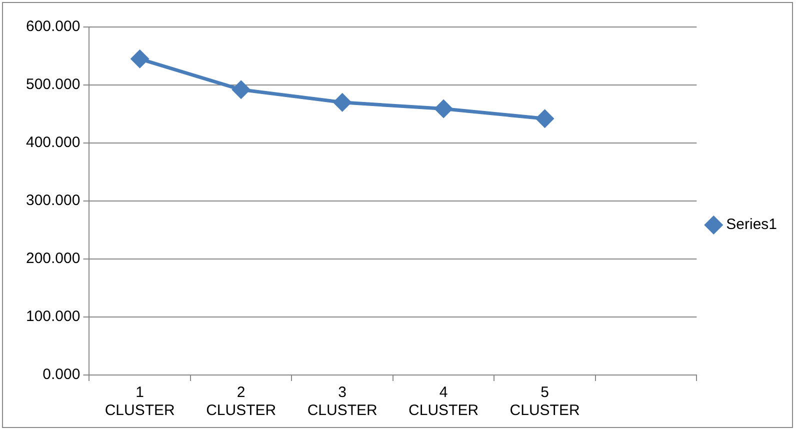 The width and height of the screenshot is (797, 430). I want to click on y-tick-label: 100.000, so click(53, 317).